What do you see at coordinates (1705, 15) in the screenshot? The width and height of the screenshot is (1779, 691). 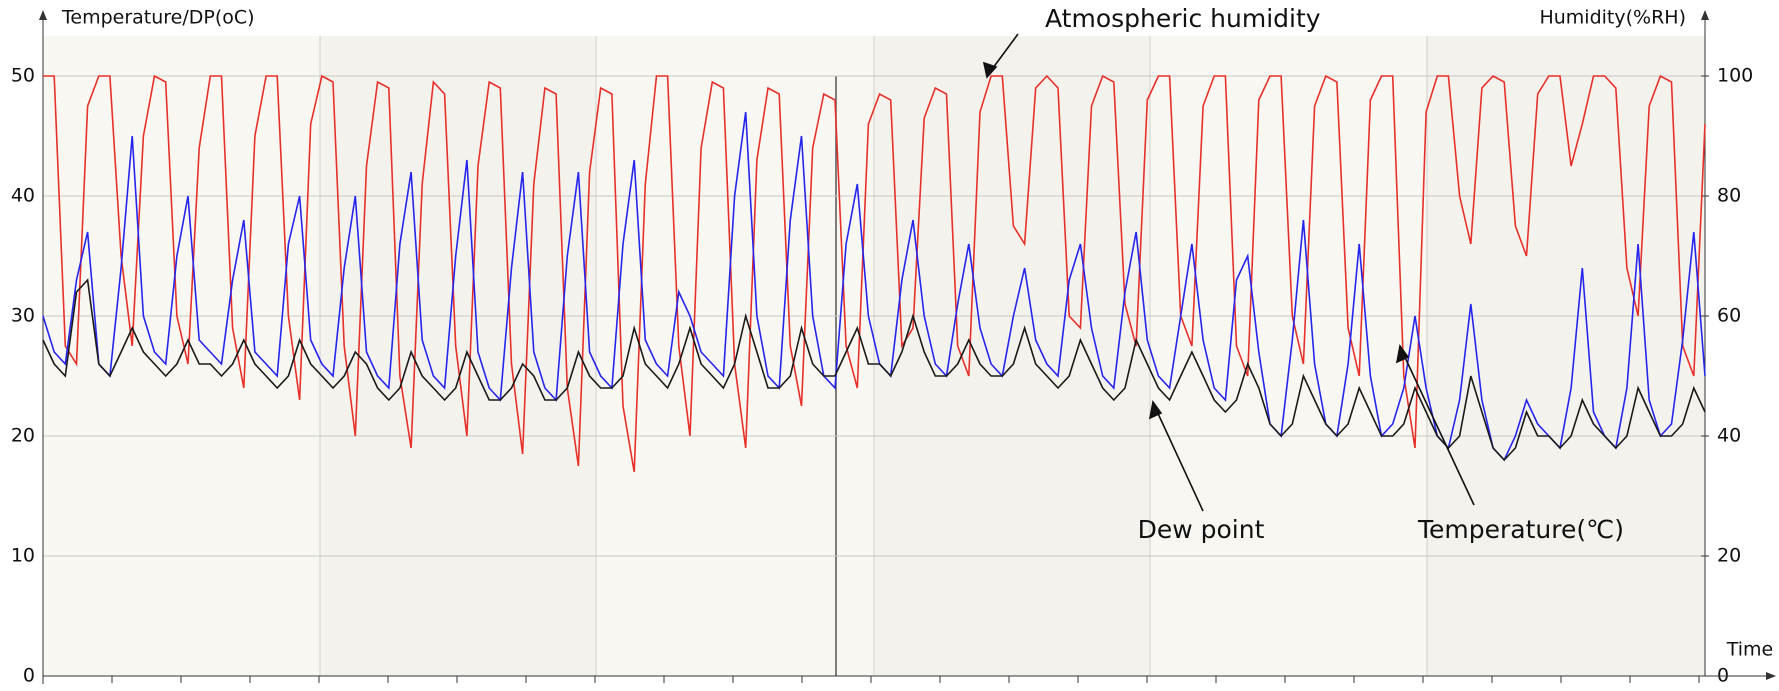 I see `y2-axis-arrow` at bounding box center [1705, 15].